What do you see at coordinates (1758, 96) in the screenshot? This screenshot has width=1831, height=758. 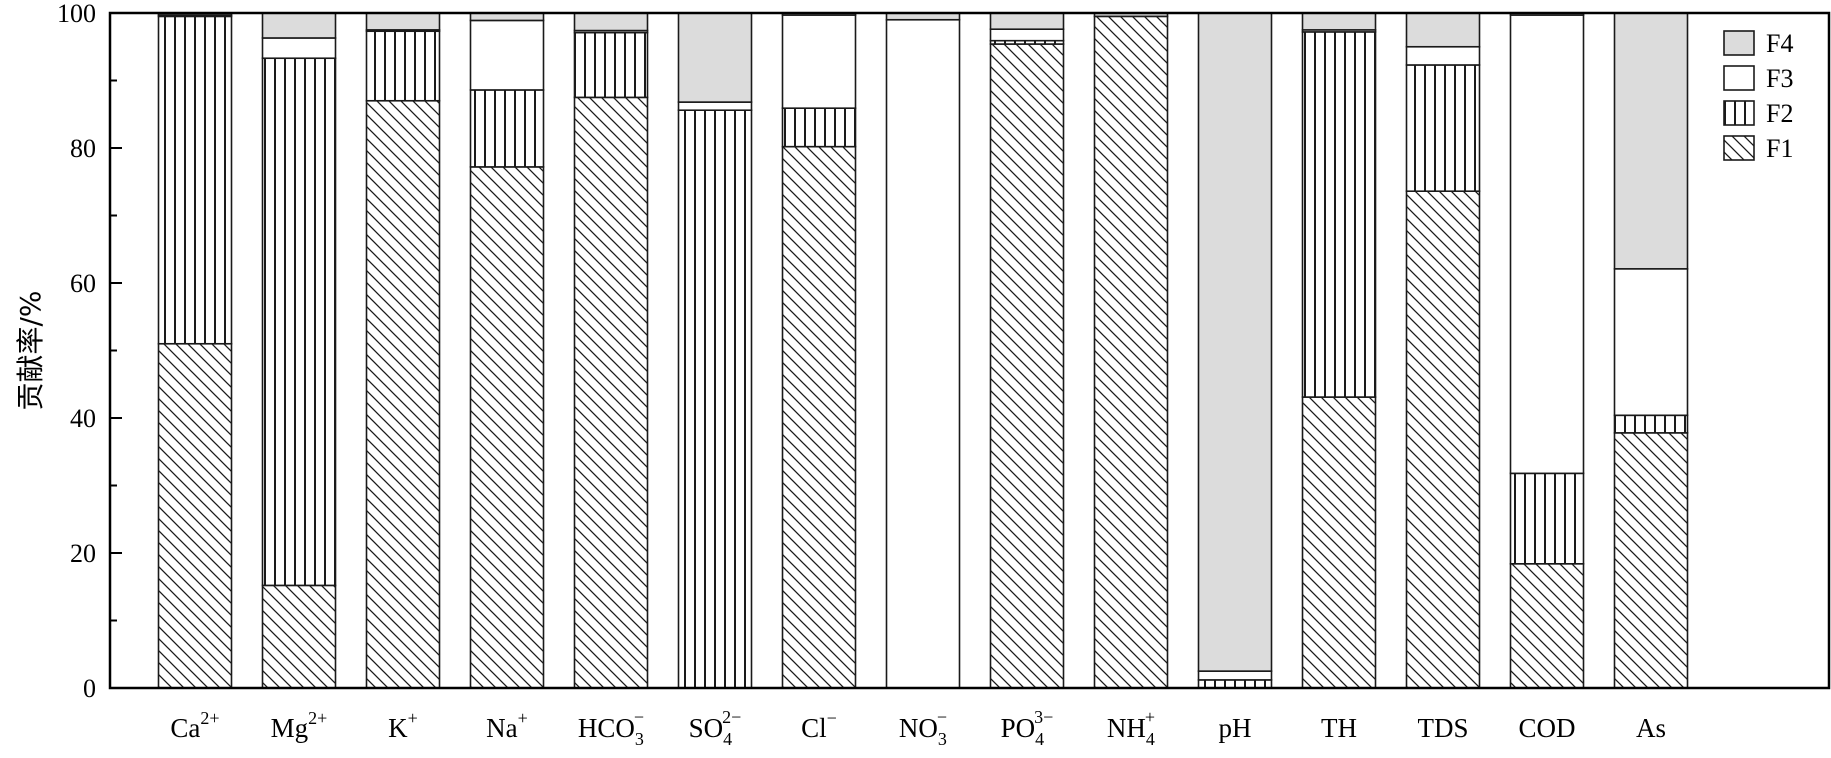 I see `legend: F4 F3 F2 F1` at bounding box center [1758, 96].